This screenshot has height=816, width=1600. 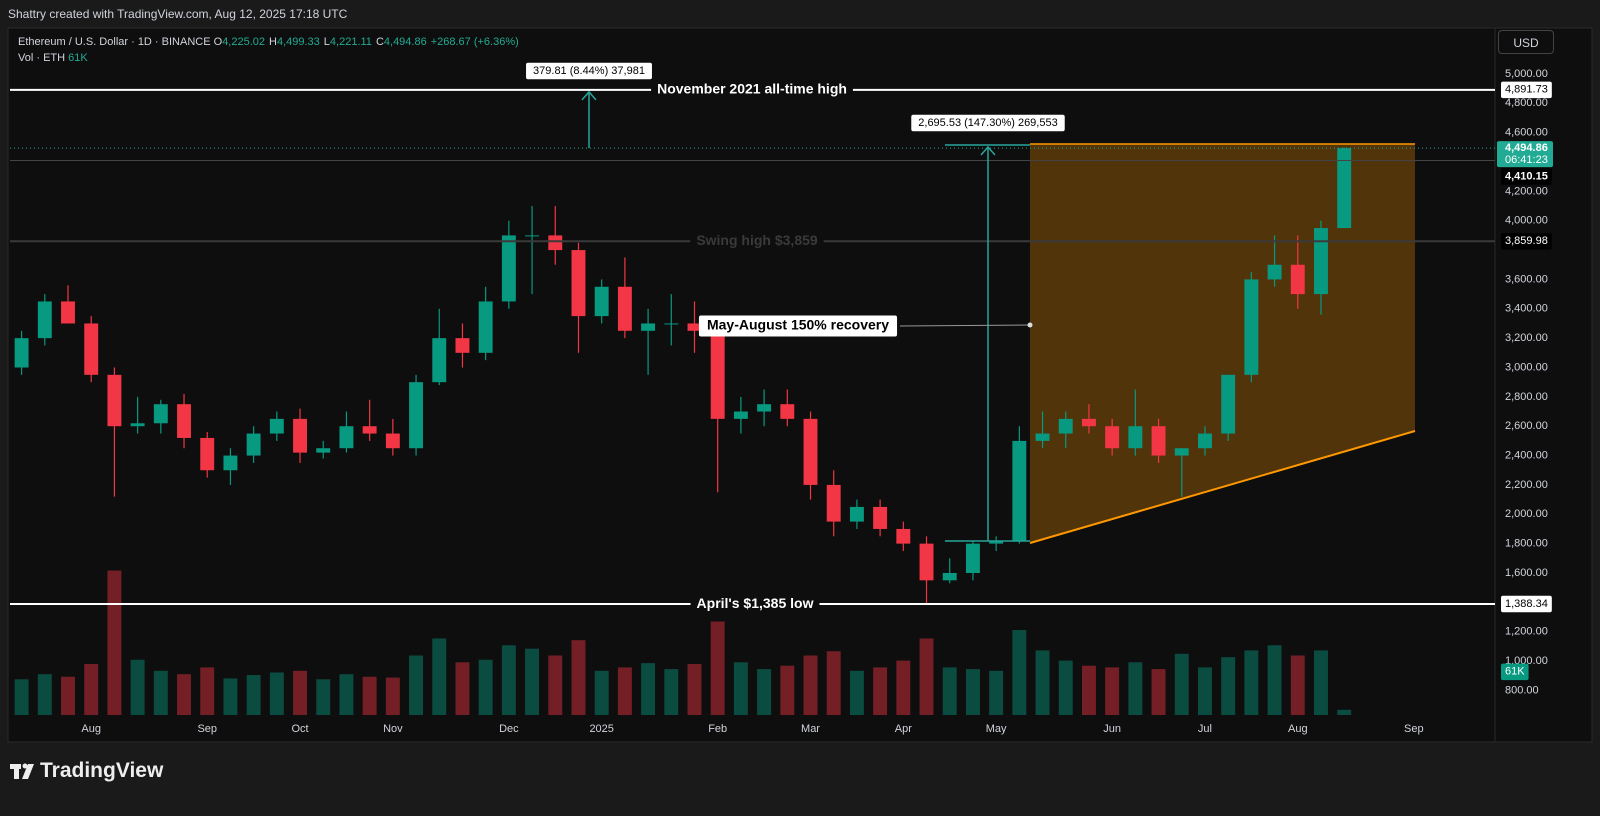 I want to click on x-tick-label: Nov, so click(x=393, y=729).